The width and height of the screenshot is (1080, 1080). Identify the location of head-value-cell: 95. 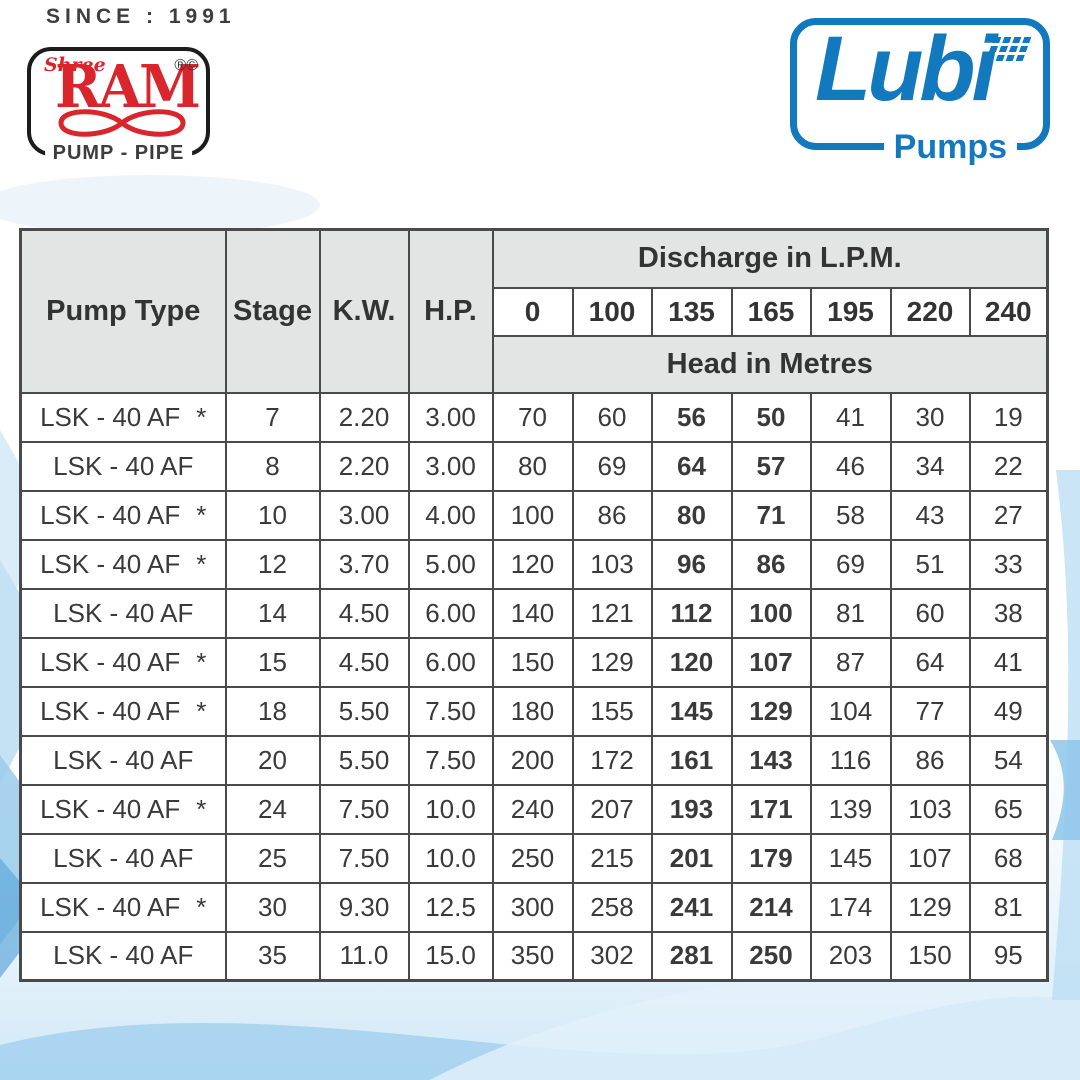
(1008, 956).